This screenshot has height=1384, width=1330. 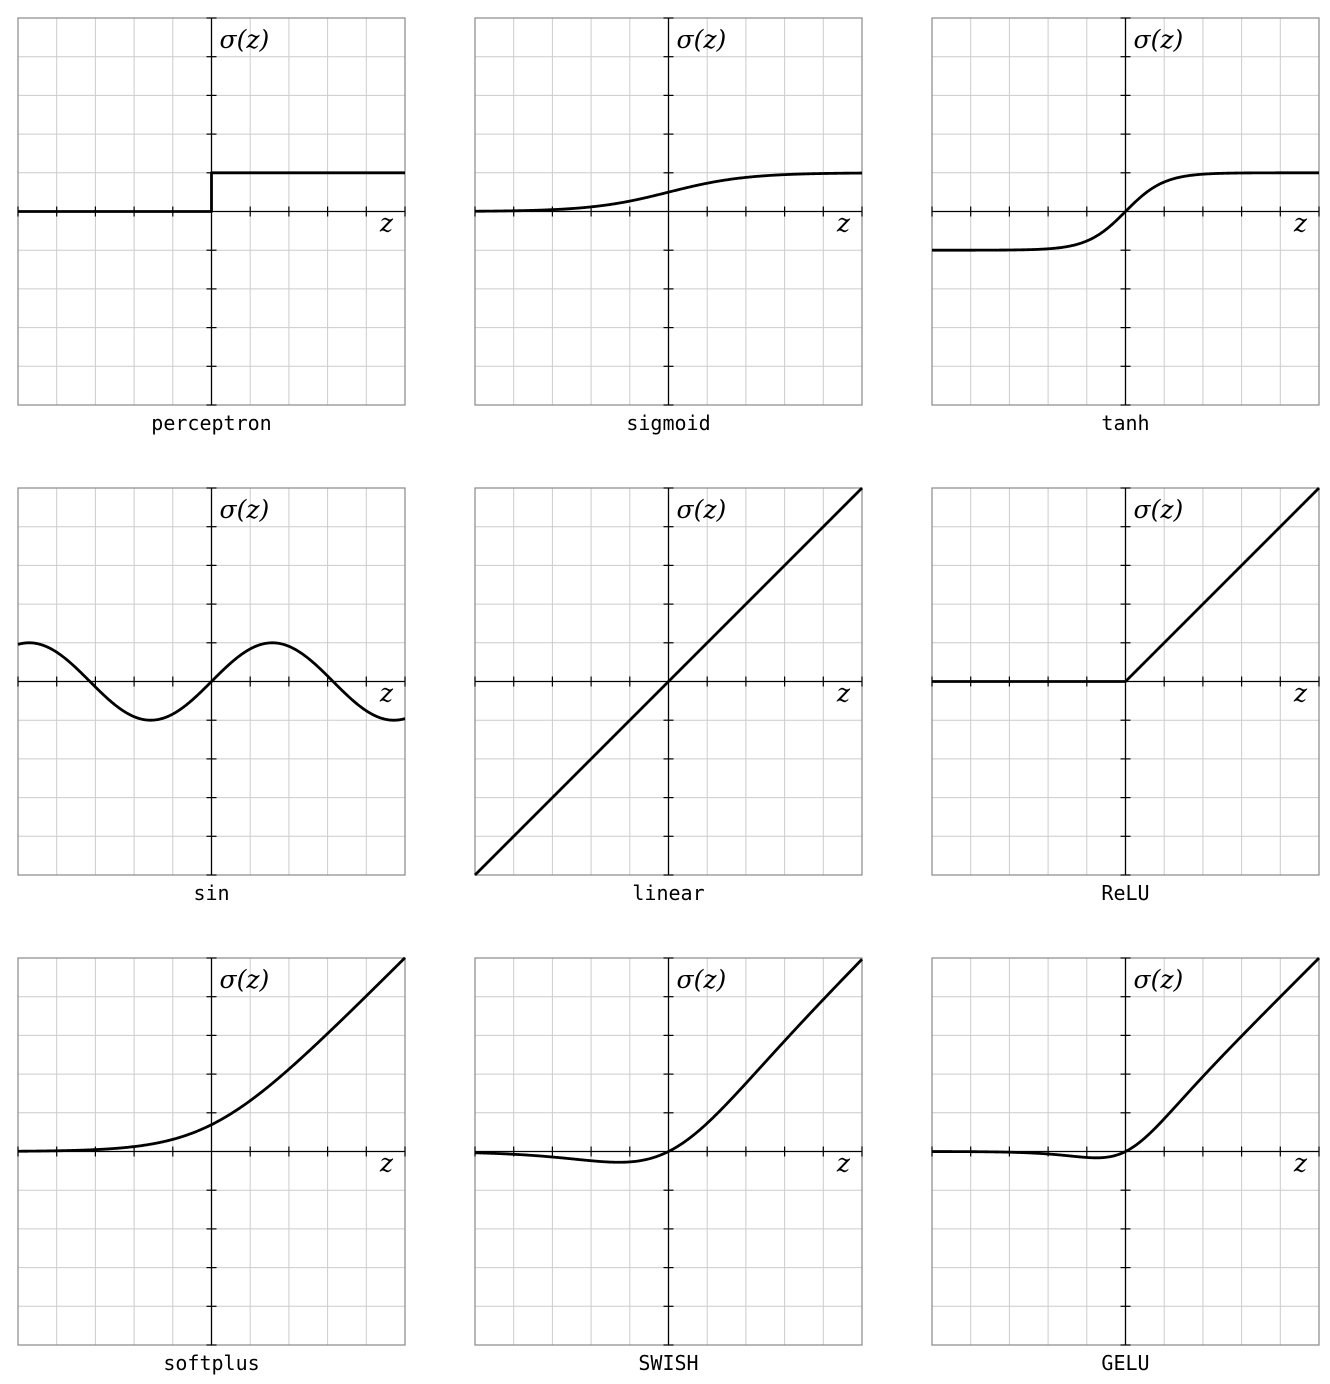 What do you see at coordinates (1125, 893) in the screenshot?
I see `panel-title: ReLU` at bounding box center [1125, 893].